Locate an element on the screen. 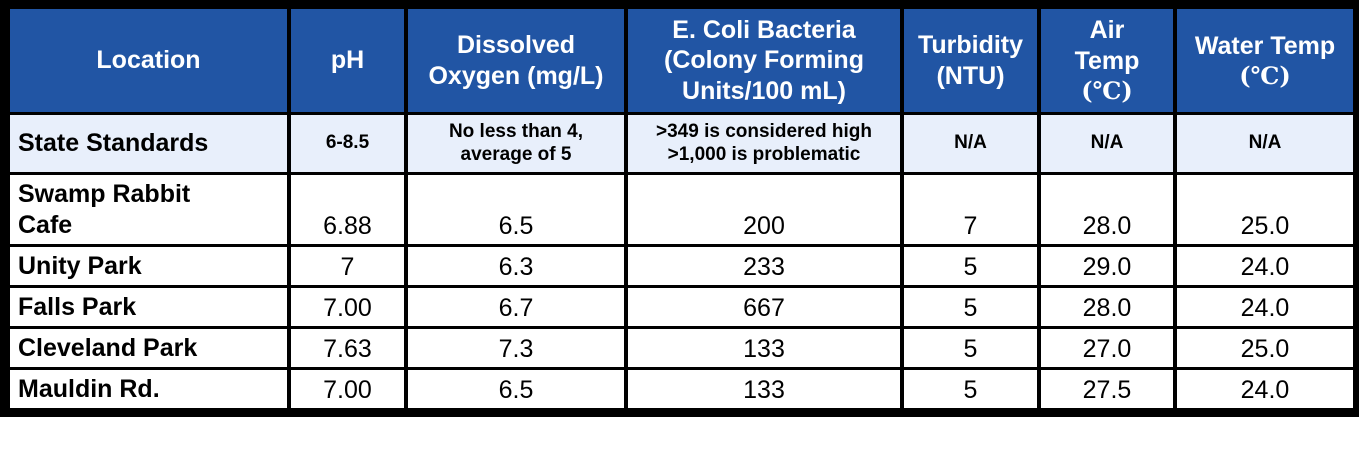  standards-air-temp: N/A is located at coordinates (1107, 143).